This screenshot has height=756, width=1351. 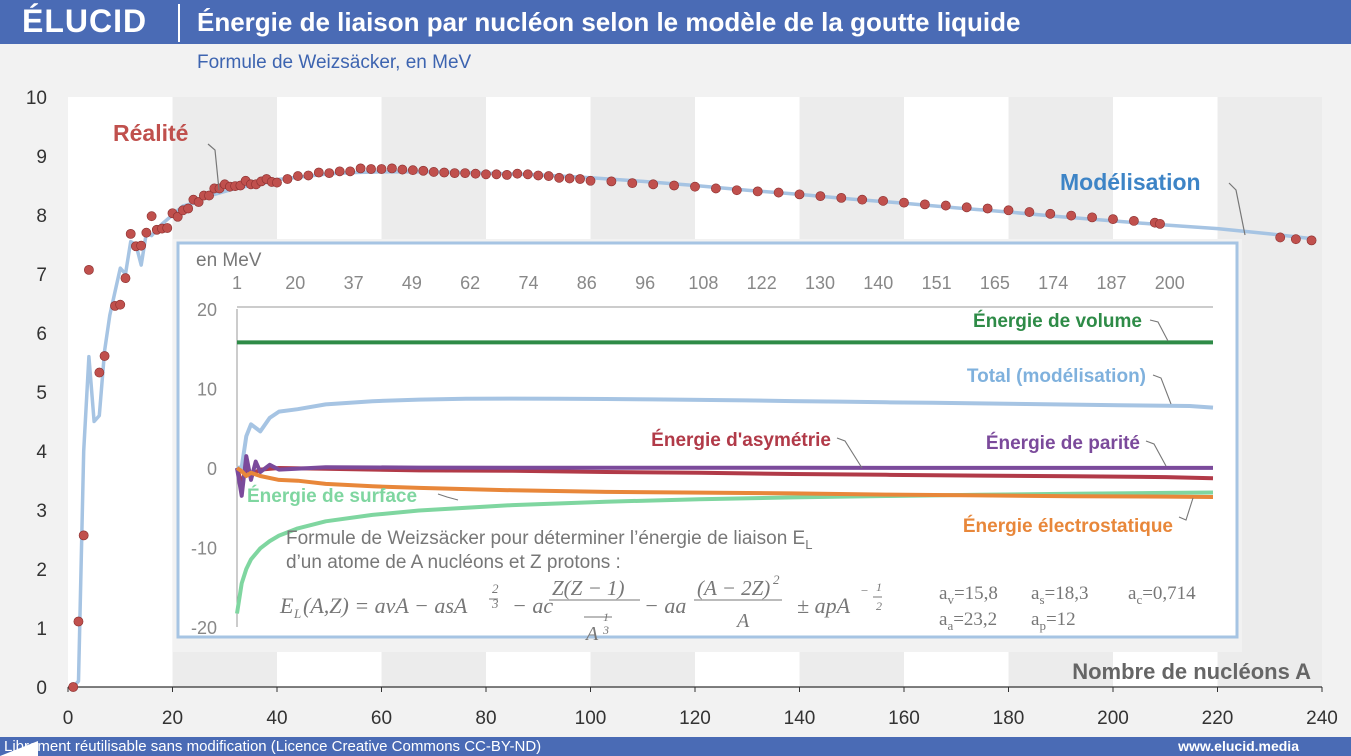 I want to click on y-tick-label: 2, so click(x=41, y=570).